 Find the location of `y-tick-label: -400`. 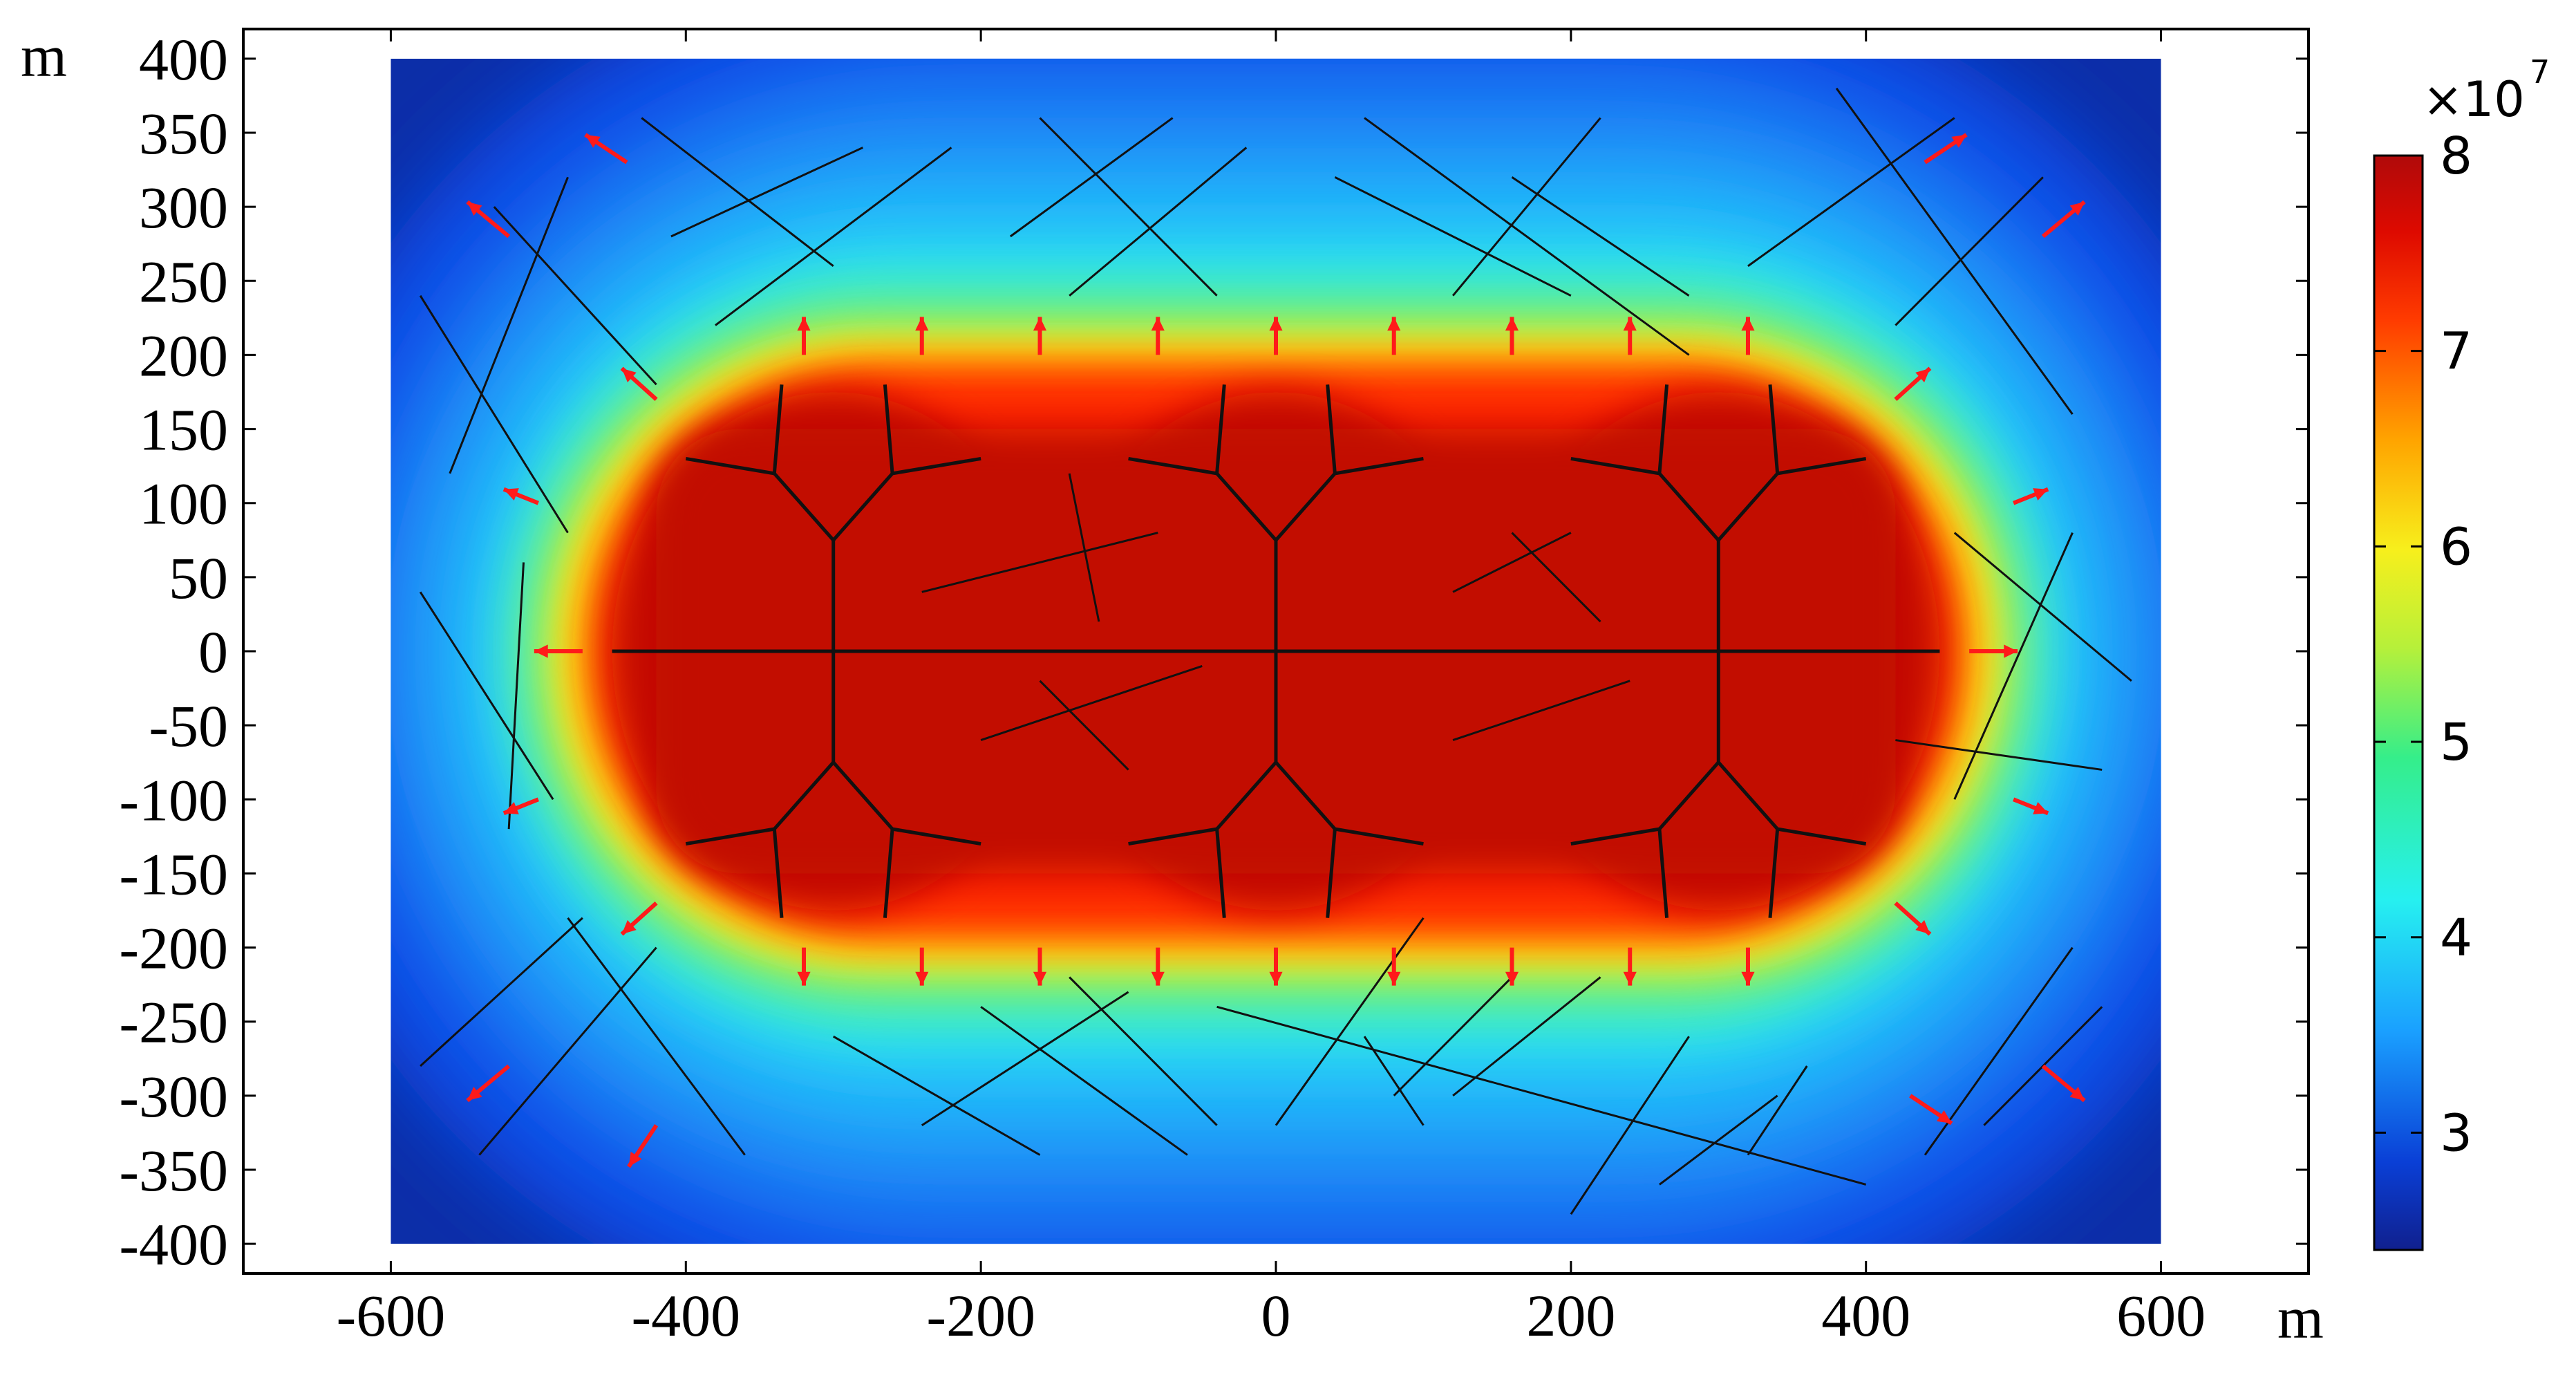

y-tick-label: -400 is located at coordinates (173, 1244).